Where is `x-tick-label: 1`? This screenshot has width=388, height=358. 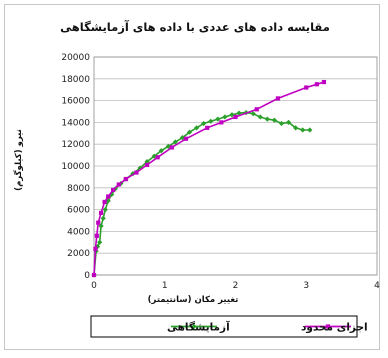
x-tick-label: 1 is located at coordinates (165, 286).